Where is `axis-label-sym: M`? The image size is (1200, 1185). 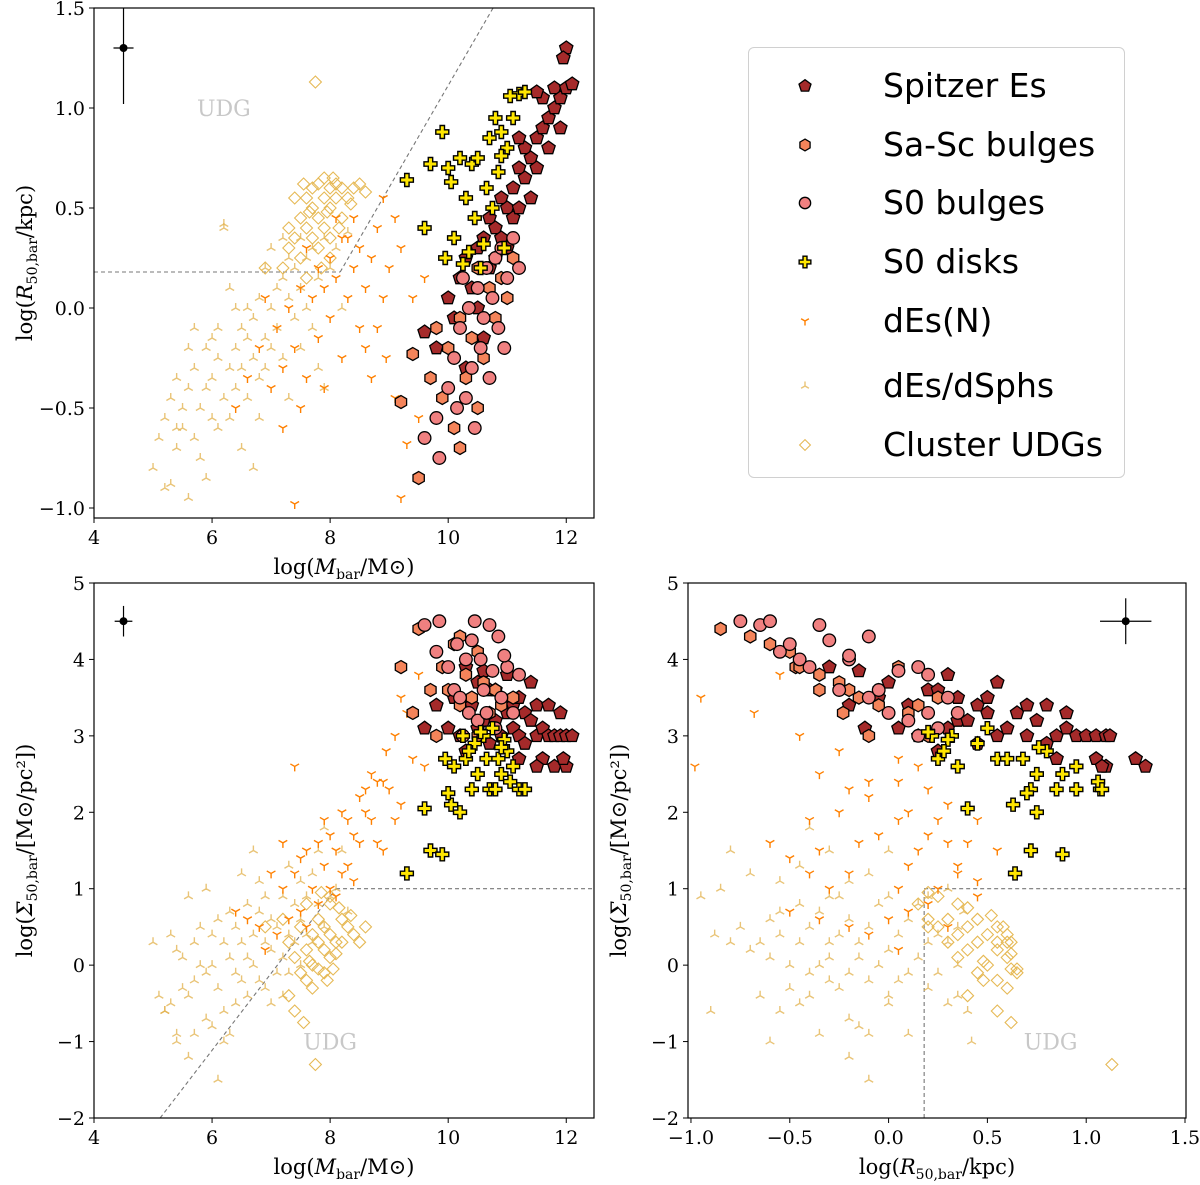
axis-label-sym: M is located at coordinates (325, 567).